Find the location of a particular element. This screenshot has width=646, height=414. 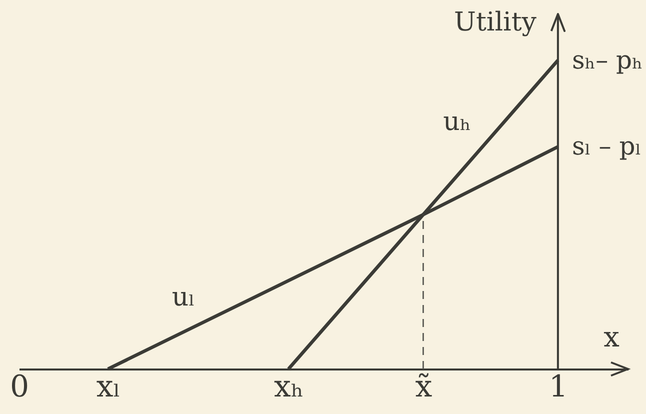

x-tick-label: x̃ is located at coordinates (423, 387).